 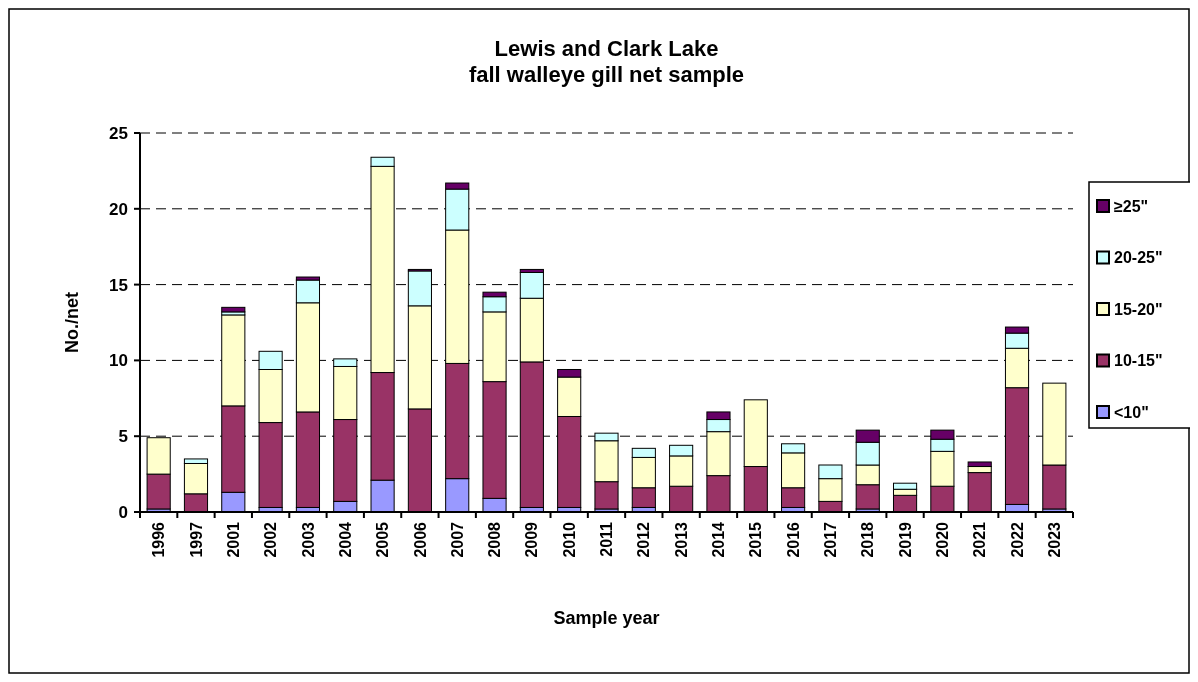 I want to click on x-tick-label: 2002, so click(x=271, y=539).